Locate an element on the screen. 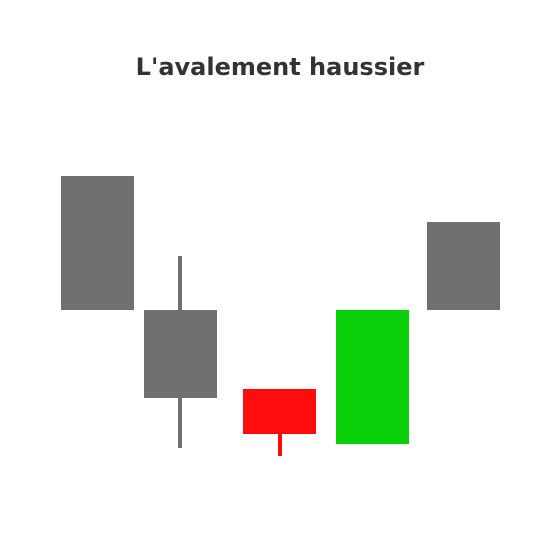  candle-wick is located at coordinates (280, 443).